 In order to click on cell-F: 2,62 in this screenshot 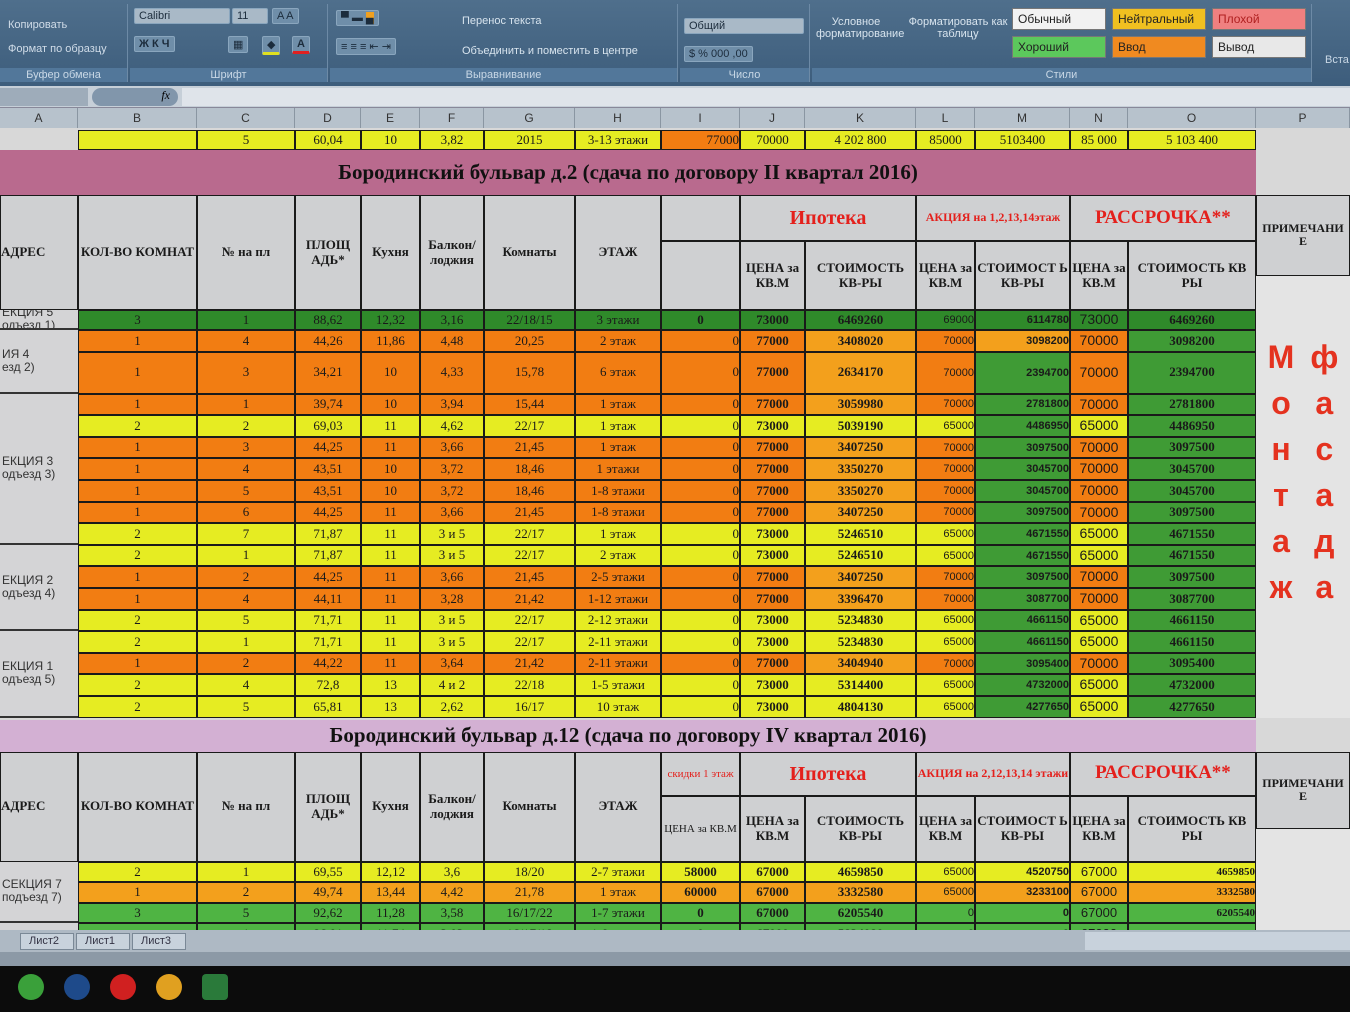, I will do `click(452, 707)`.